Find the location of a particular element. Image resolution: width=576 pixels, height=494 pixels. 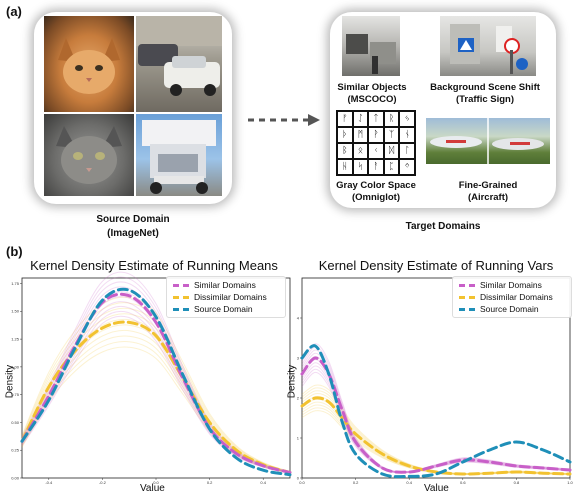

source-caption-line1: Source Domain is located at coordinates (133, 219).